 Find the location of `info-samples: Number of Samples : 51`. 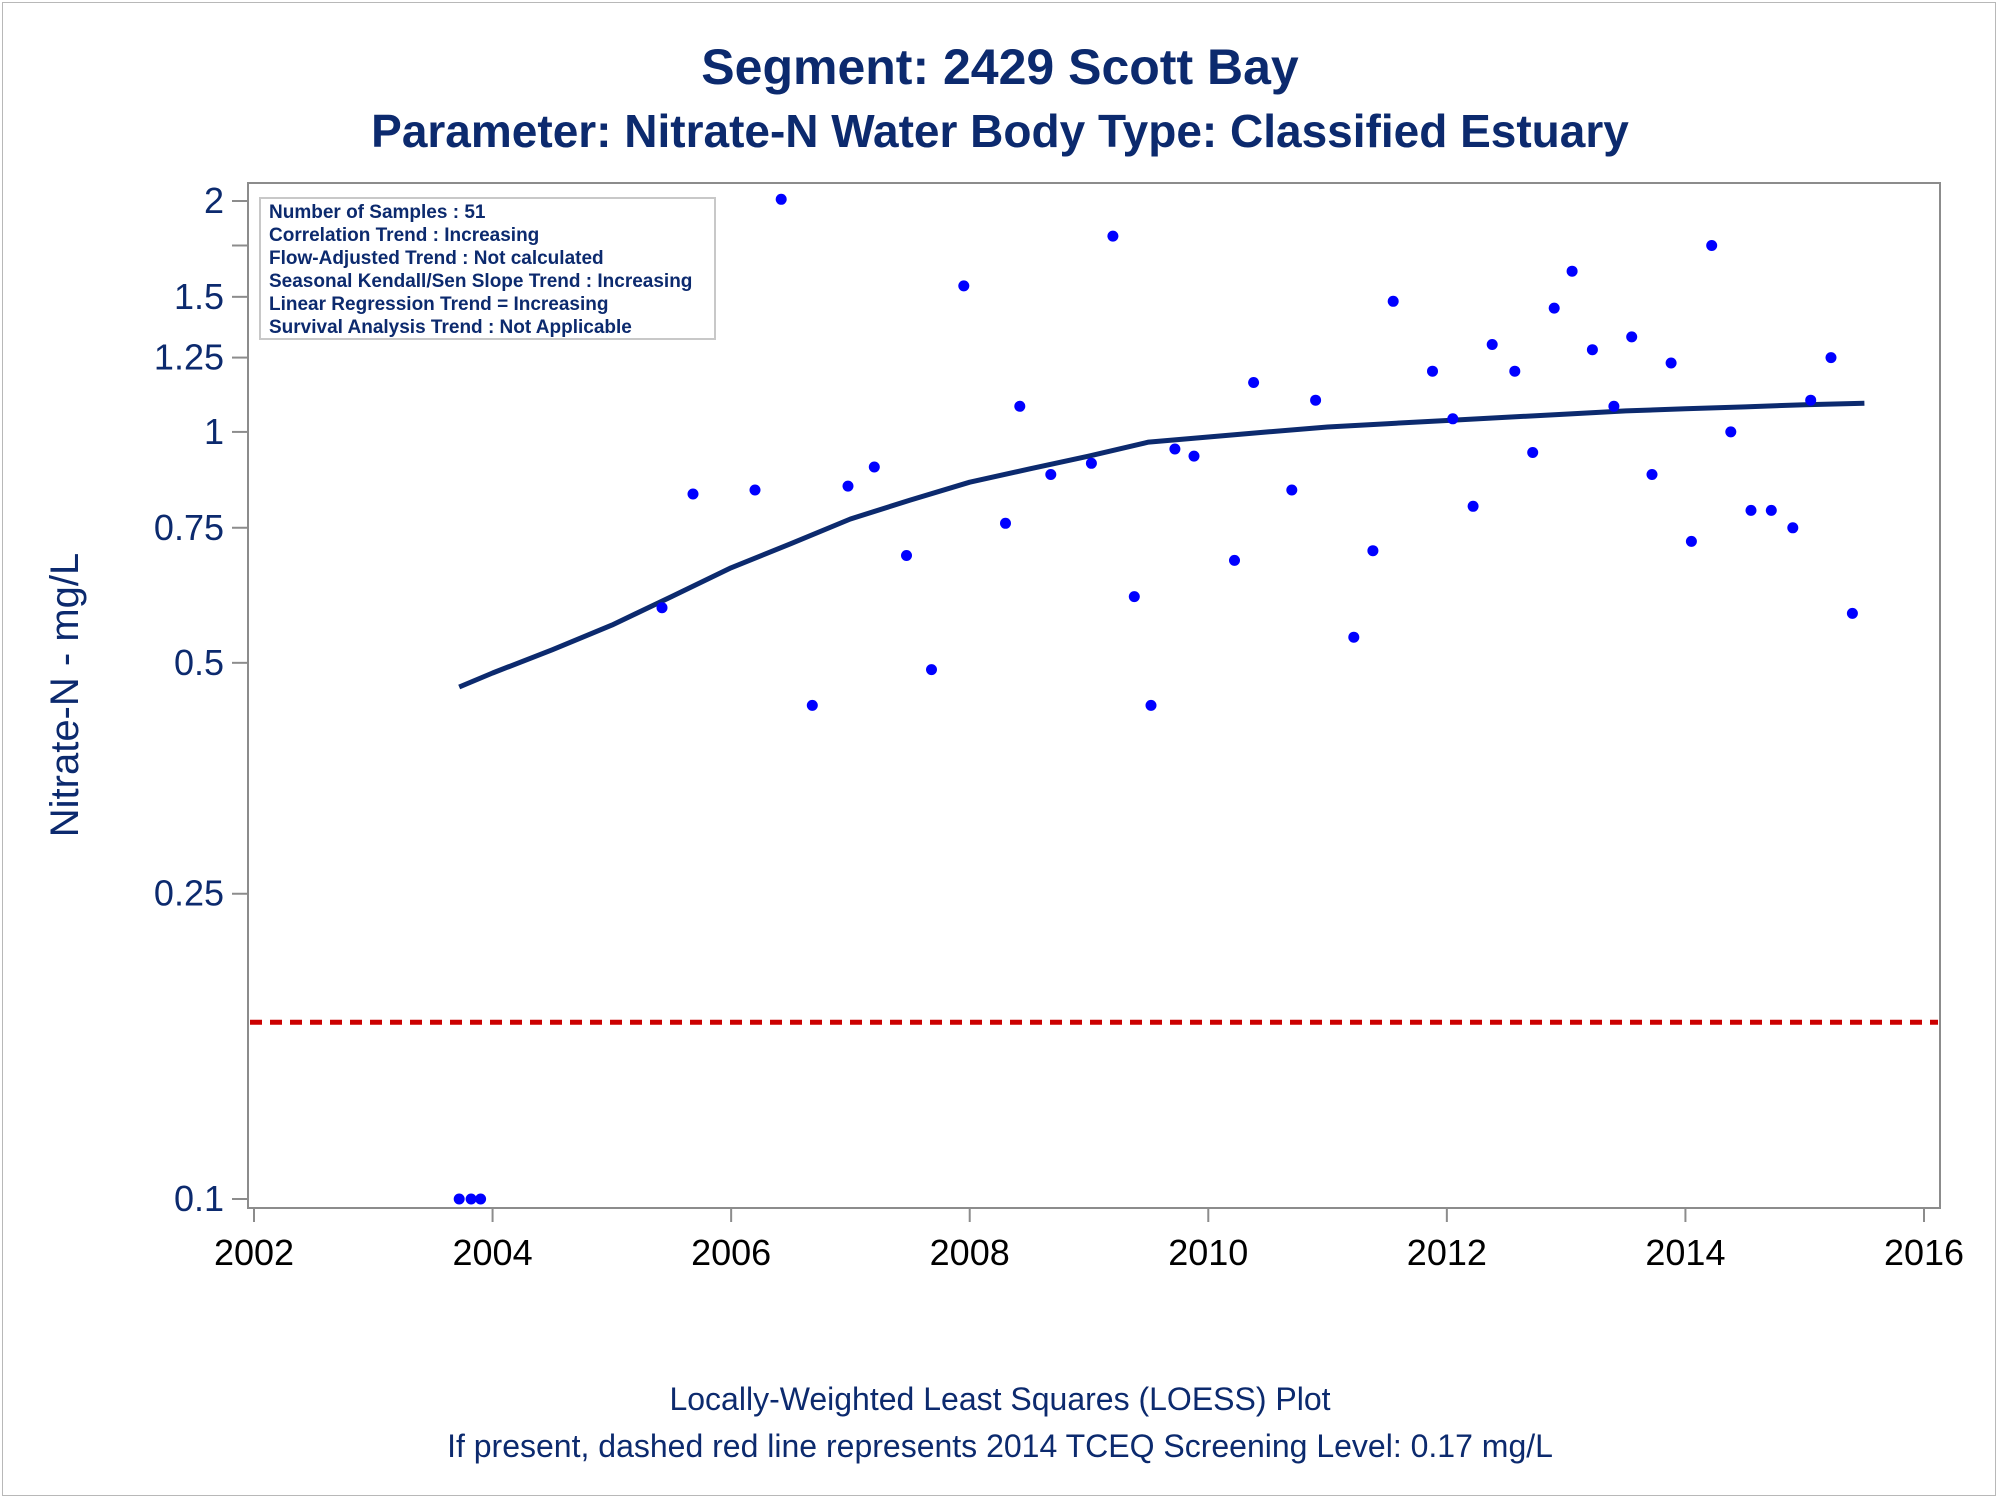

info-samples: Number of Samples : 51 is located at coordinates (377, 212).